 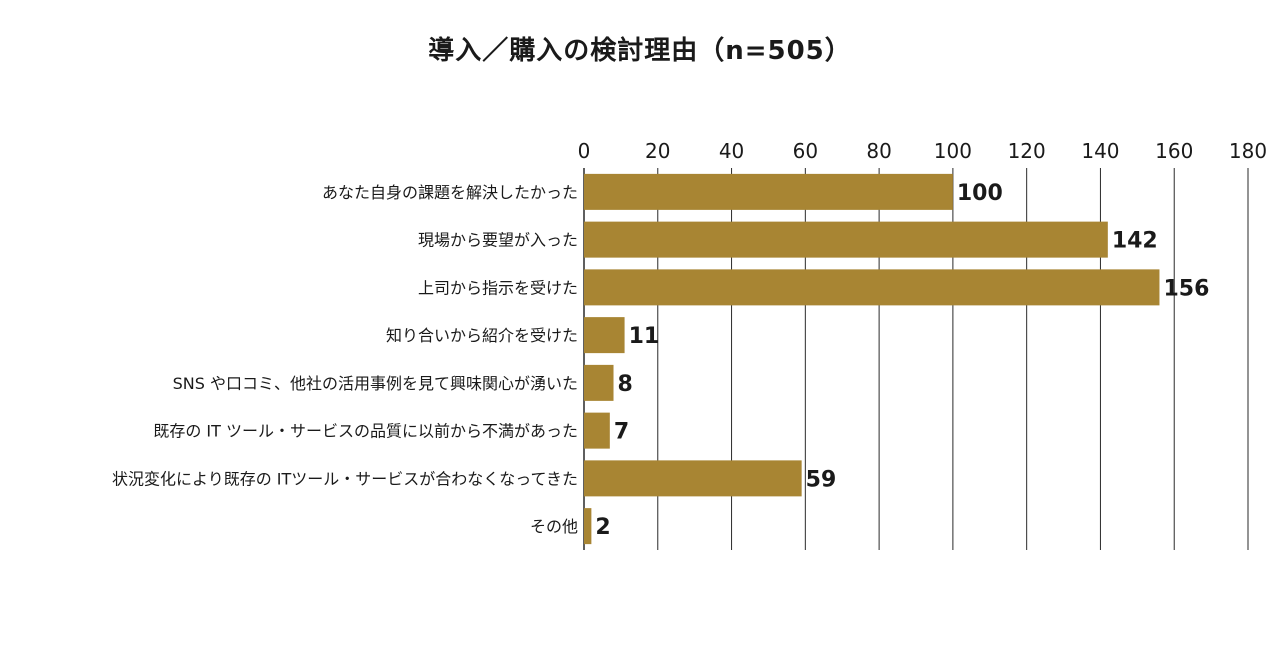 What do you see at coordinates (1100, 151) in the screenshot?
I see `x-tick-label: 140` at bounding box center [1100, 151].